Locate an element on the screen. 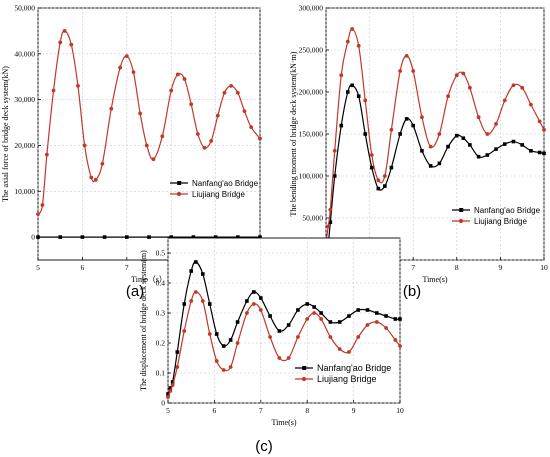 The image size is (550, 457). panel-label: (c) is located at coordinates (264, 446).